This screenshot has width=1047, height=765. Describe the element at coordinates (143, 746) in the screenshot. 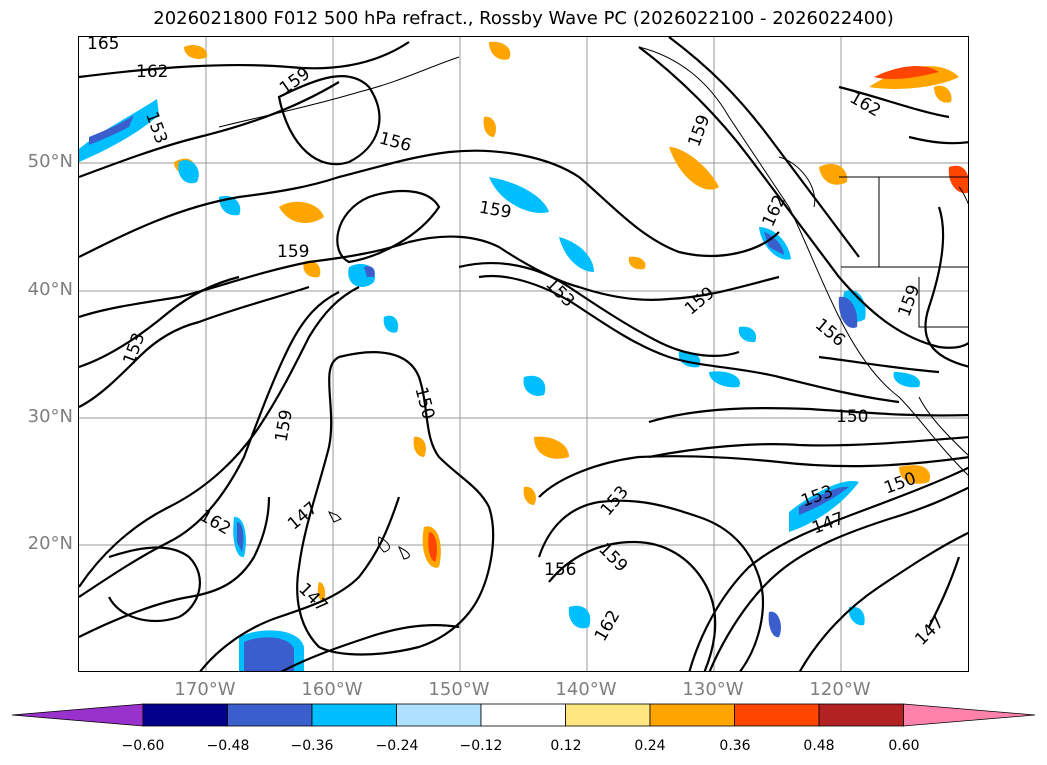

I see `colorbar-tick-label: −0.60` at that location.